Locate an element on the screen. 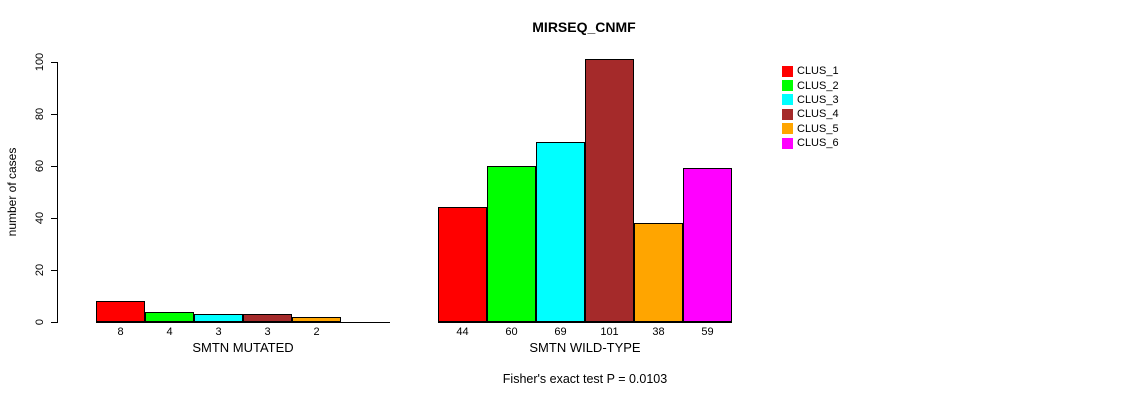 The width and height of the screenshot is (1140, 400). legend-label: CLUS_2 is located at coordinates (818, 85).